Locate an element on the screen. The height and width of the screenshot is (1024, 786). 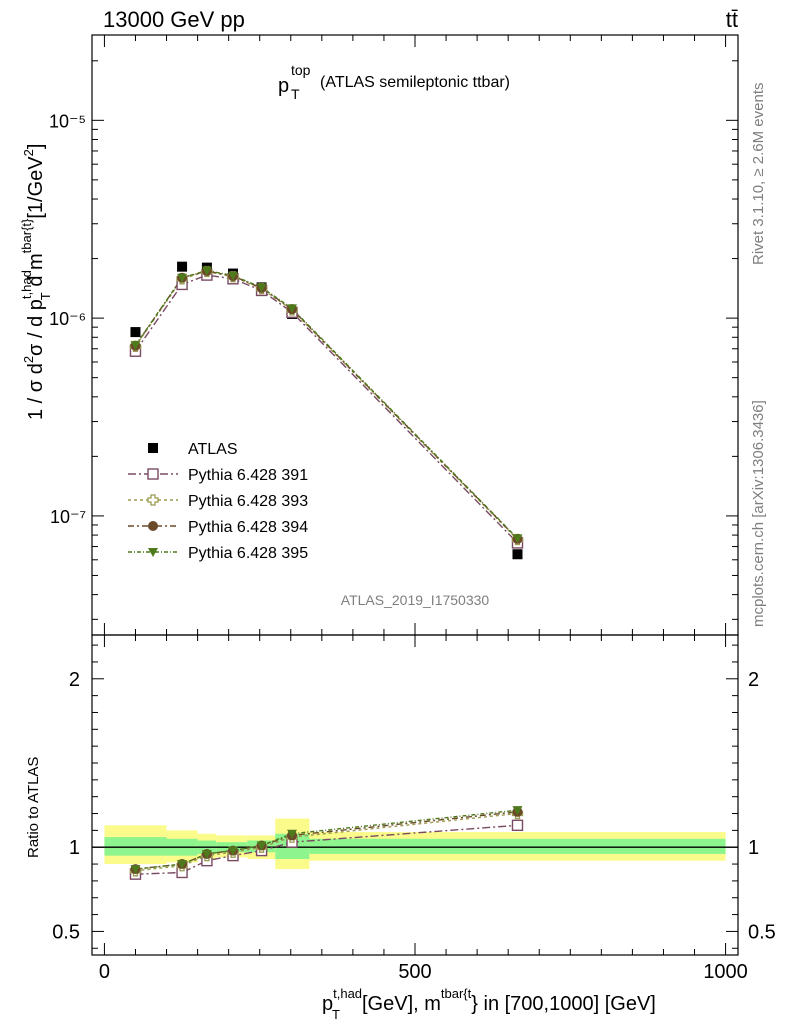
main-ylabel-text: 1 / σ d2σ / d pt,had T d mtbar{t}[1/GeV2] is located at coordinates (36, 282).